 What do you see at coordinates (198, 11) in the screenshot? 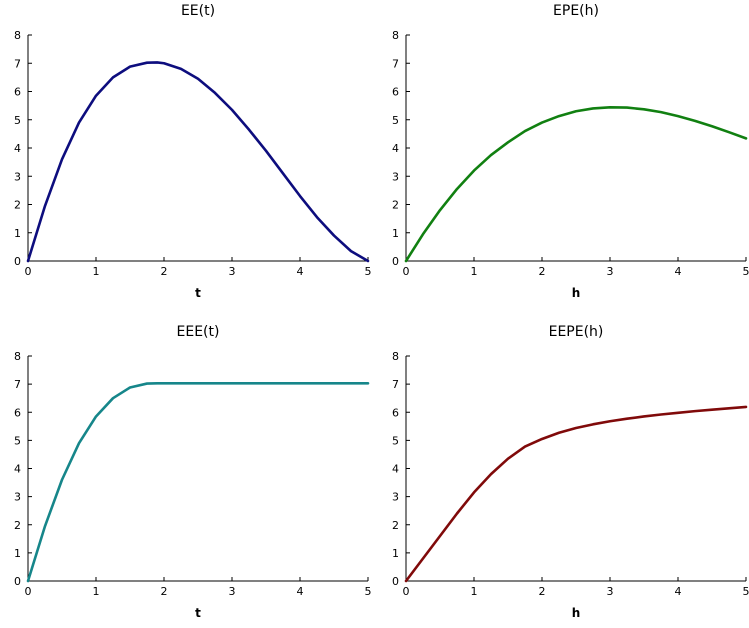
I see `chart-title: EE(t)` at bounding box center [198, 11].